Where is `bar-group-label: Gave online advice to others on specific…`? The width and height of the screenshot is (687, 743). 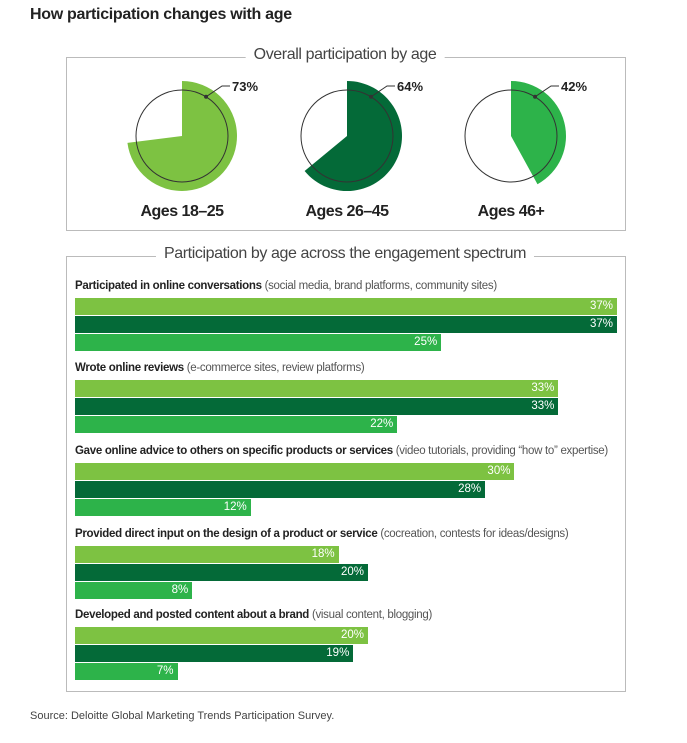 bar-group-label: Gave online advice to others on specific… is located at coordinates (341, 451).